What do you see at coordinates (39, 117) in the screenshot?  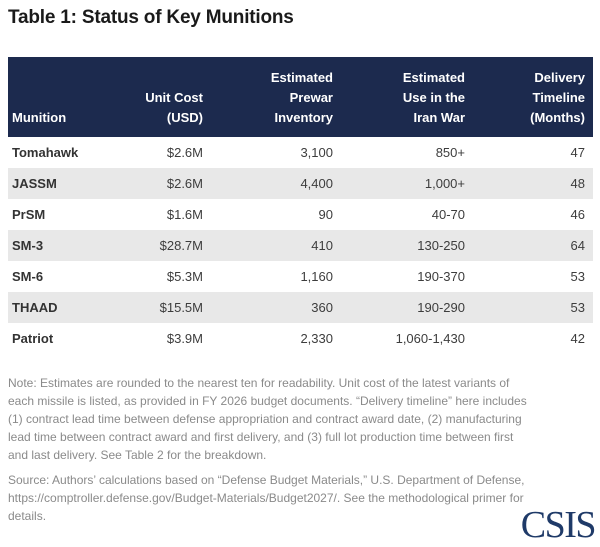 I see `header-munition: Munition` at bounding box center [39, 117].